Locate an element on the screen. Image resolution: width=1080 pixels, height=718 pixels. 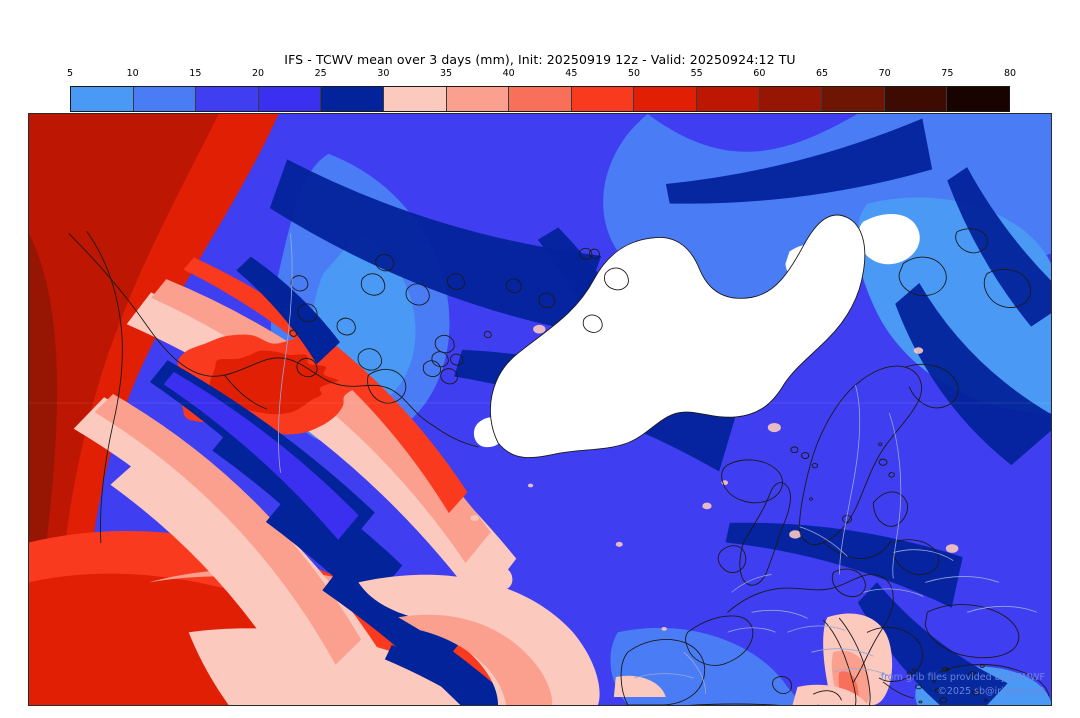
coastline-arctic-isle is located at coordinates (971, 241).